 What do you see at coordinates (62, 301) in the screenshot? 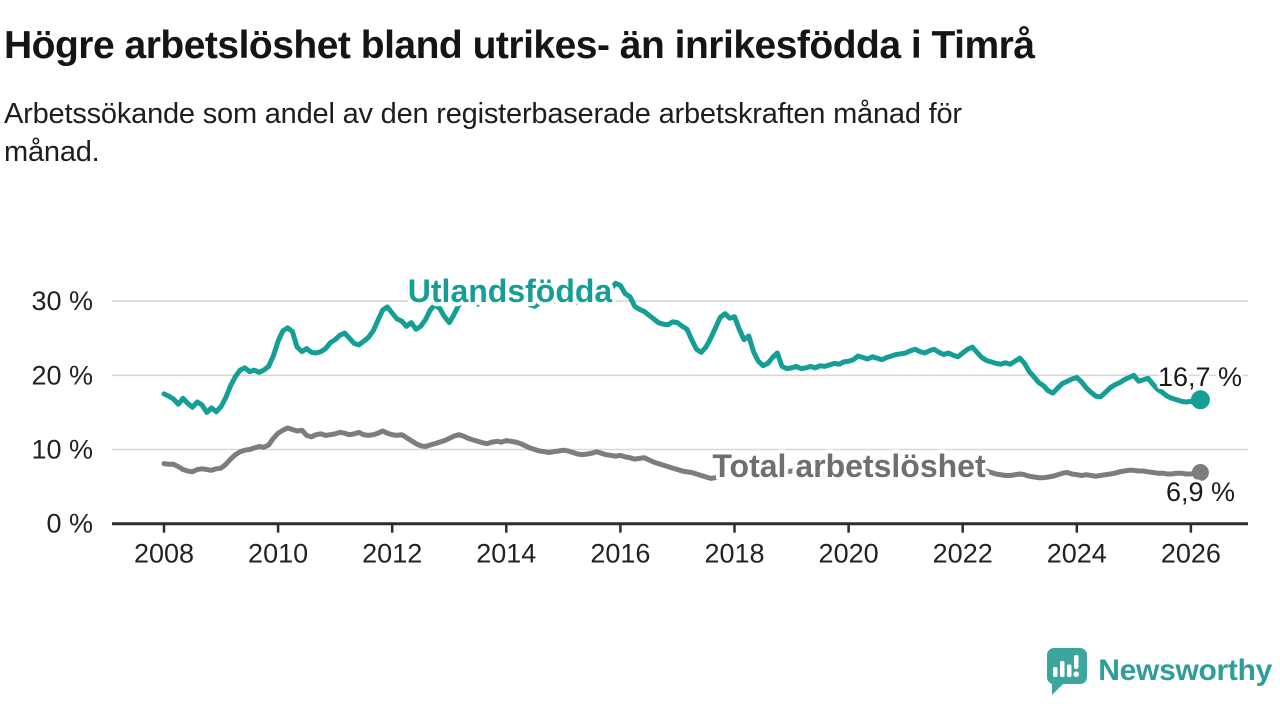
I see `y-tick-label-30: 30 %` at bounding box center [62, 301].